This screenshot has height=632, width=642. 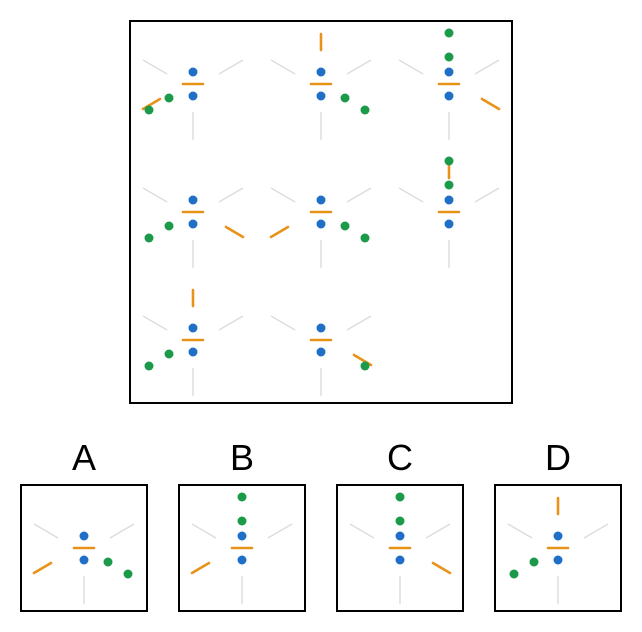 I want to click on cell-r2c3-blue-dot-bottom, so click(x=449, y=224).